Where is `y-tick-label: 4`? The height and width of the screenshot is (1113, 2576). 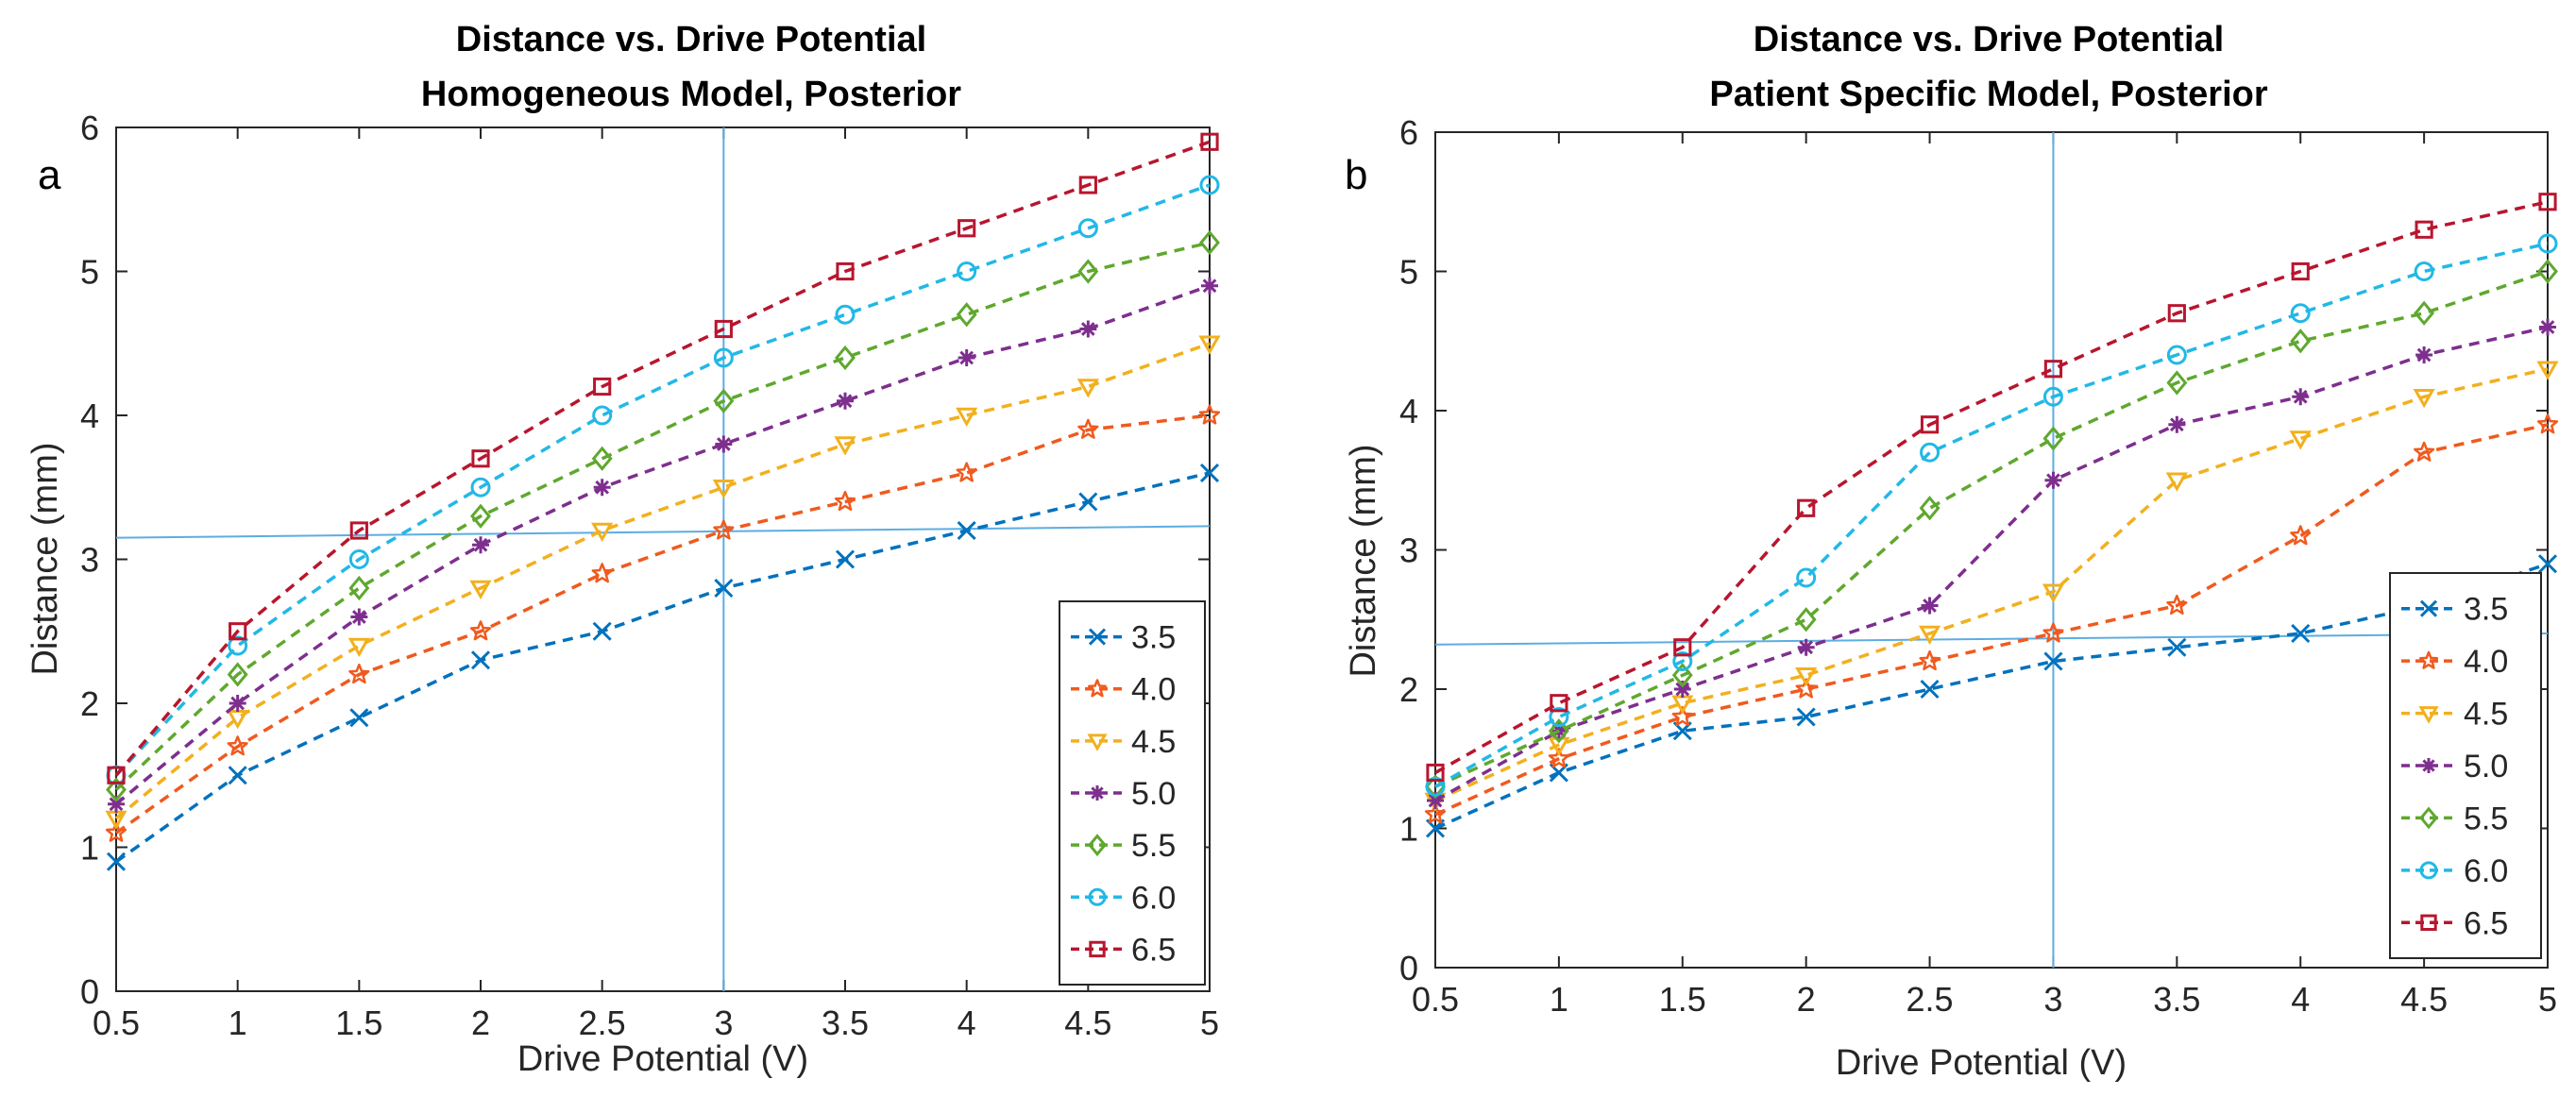
y-tick-label: 4 is located at coordinates (1408, 411).